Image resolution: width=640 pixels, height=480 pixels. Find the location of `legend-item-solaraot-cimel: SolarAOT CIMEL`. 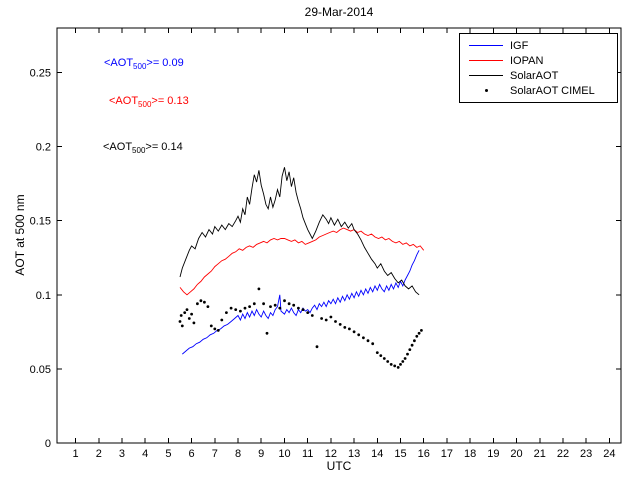

legend-item-solaraot-cimel: SolarAOT CIMEL is located at coordinates (538, 90).